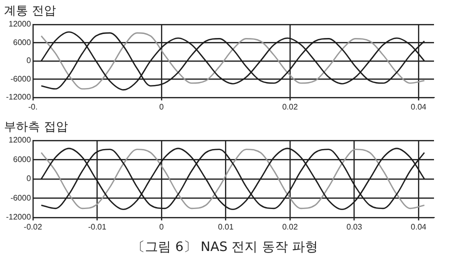 The width and height of the screenshot is (450, 274). Describe the element at coordinates (225, 247) in the screenshot. I see `text: 〔그림 6〕 NAS 전지 동작 파형` at that location.